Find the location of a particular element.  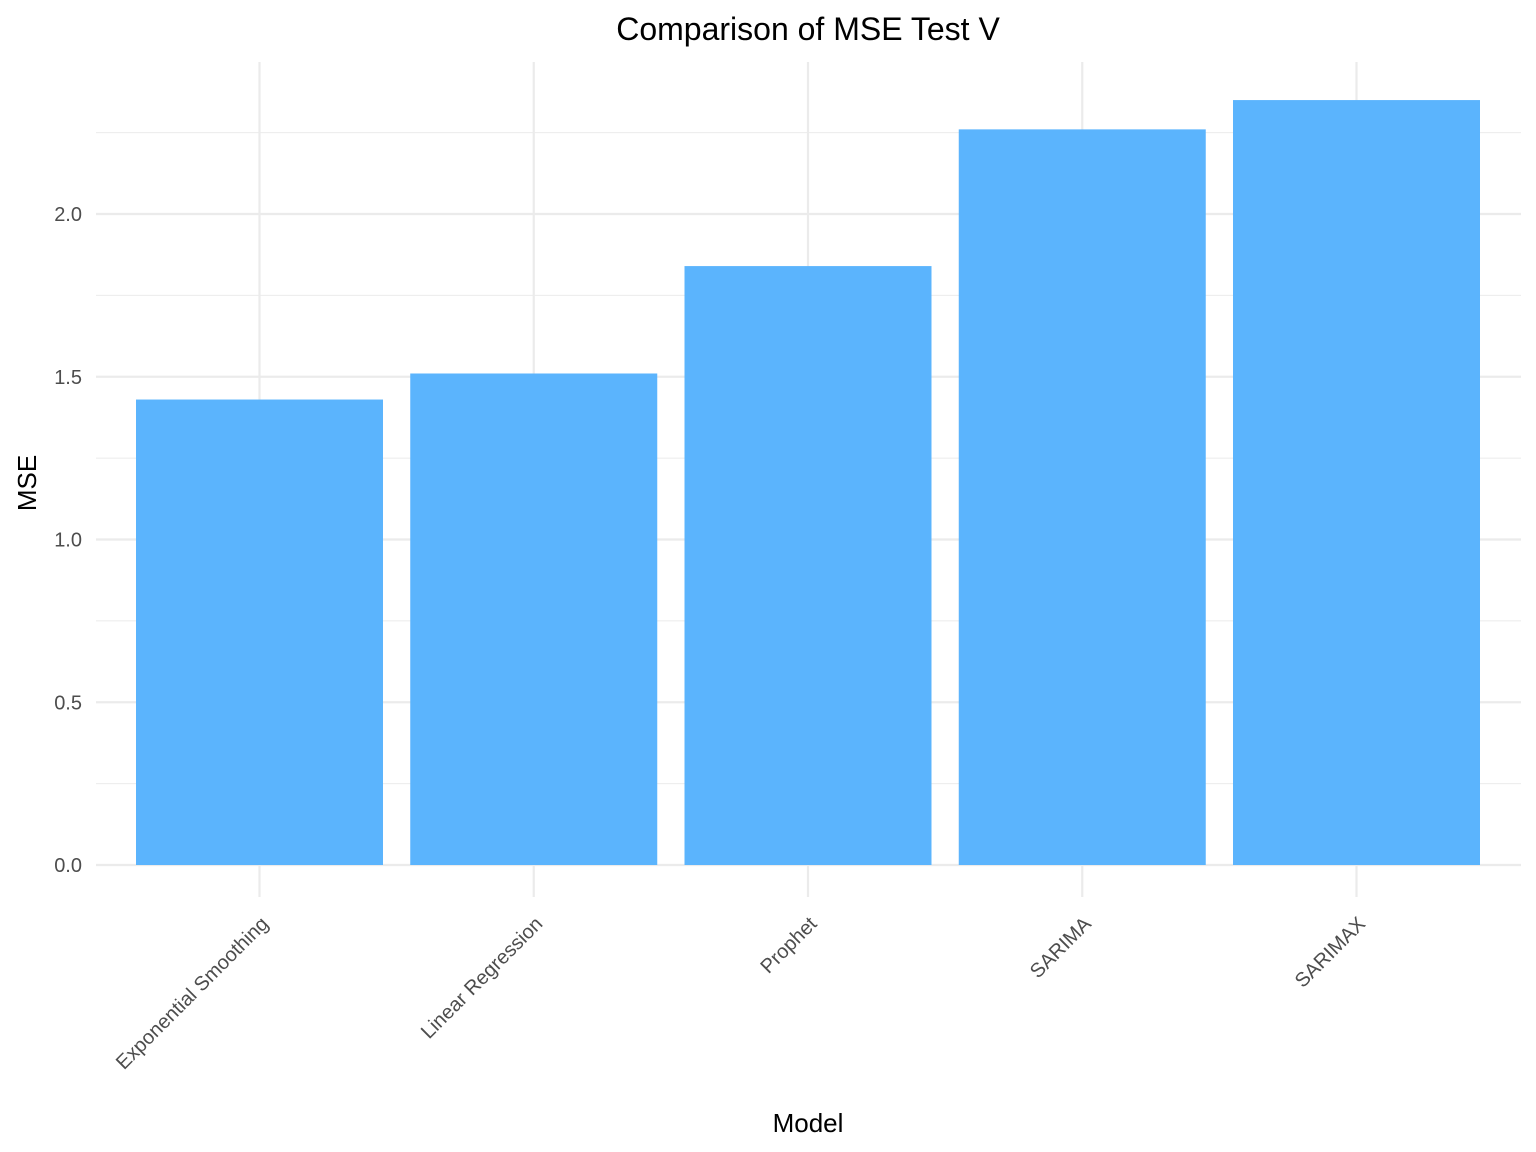

x-tick-label: Exponential Smoothing is located at coordinates (192, 993).